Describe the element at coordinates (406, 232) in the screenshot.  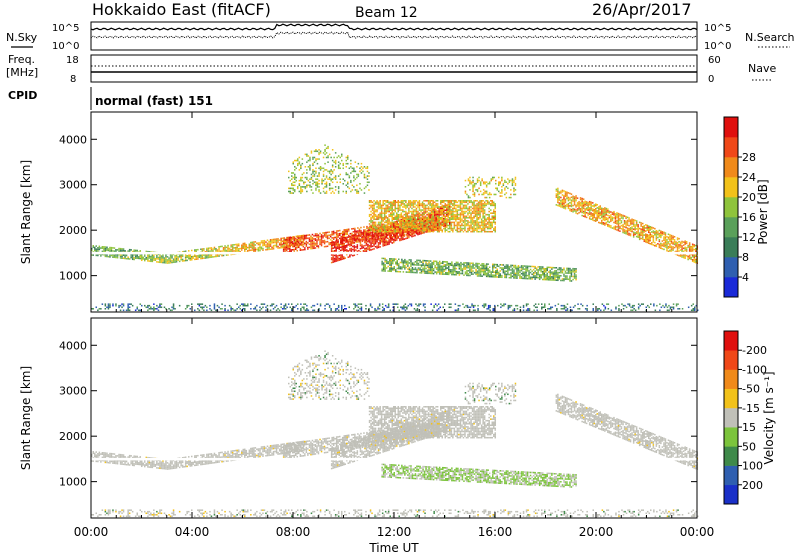
I see `power-cell-1948` at that location.